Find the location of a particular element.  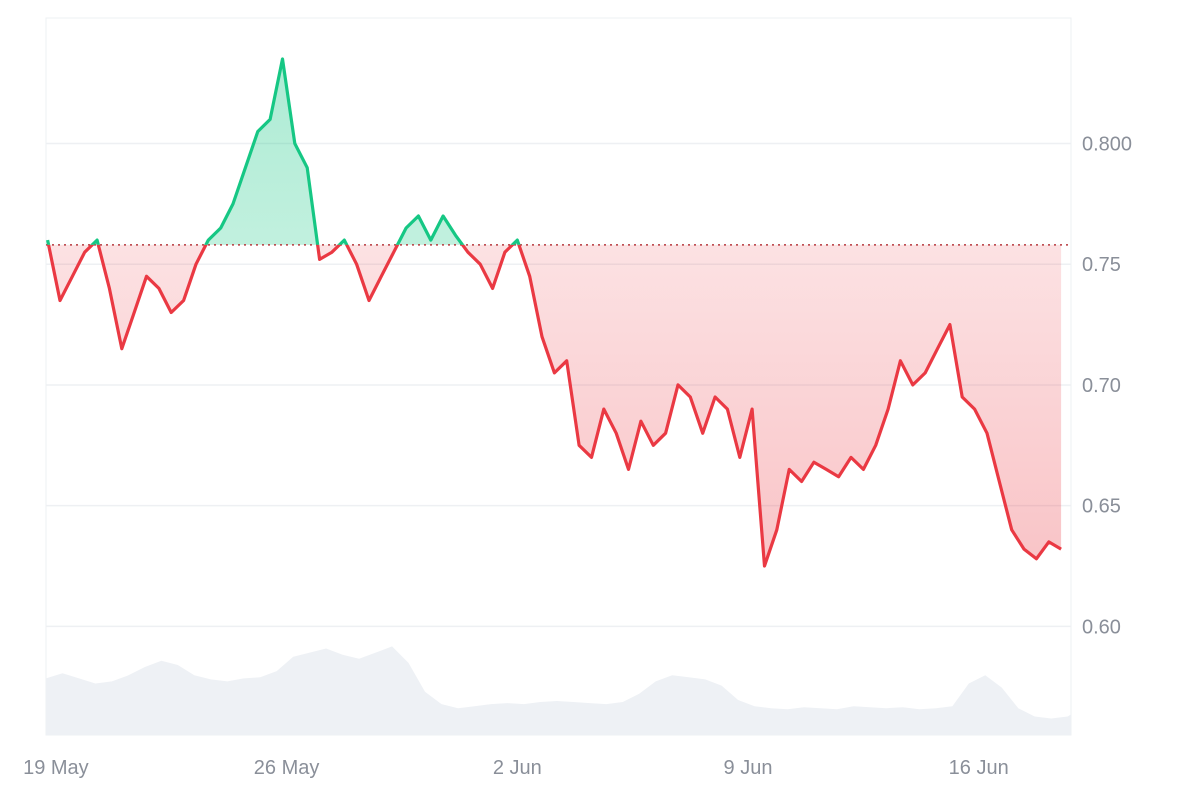

x-tick-label: 26 May is located at coordinates (287, 768).